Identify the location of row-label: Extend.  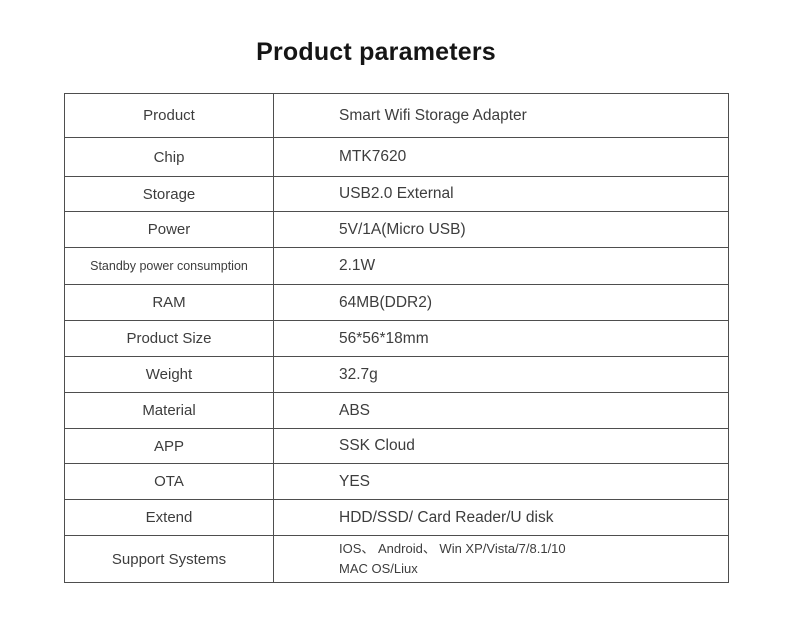
(169, 517).